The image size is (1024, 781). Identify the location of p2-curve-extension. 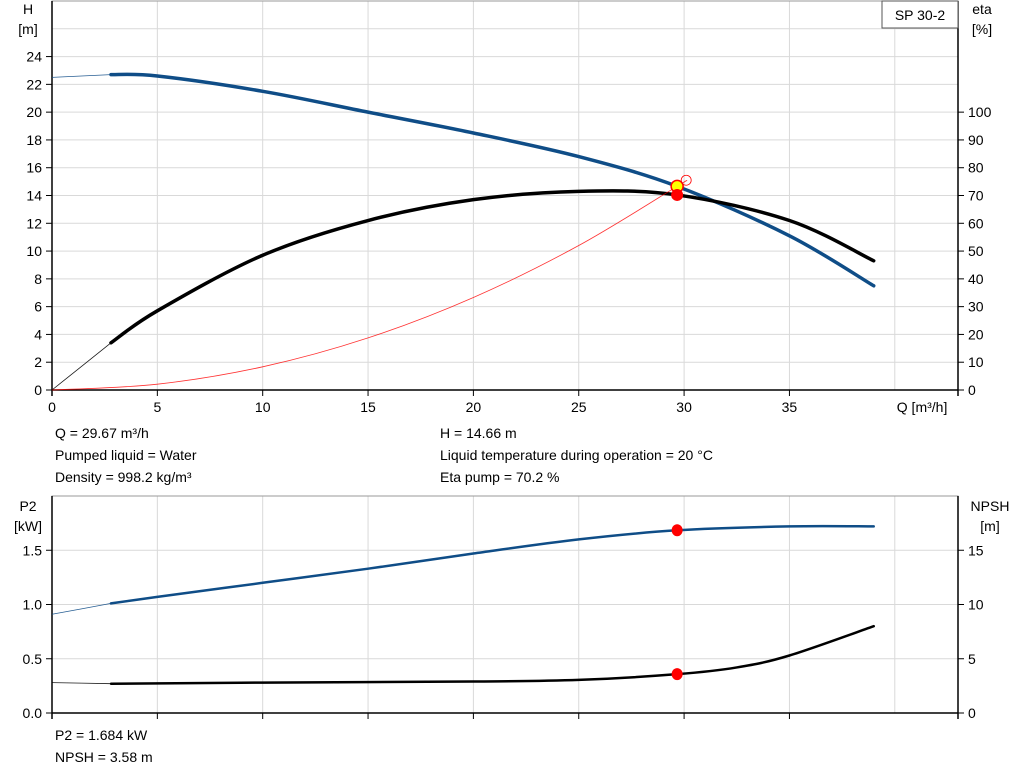
(81, 609).